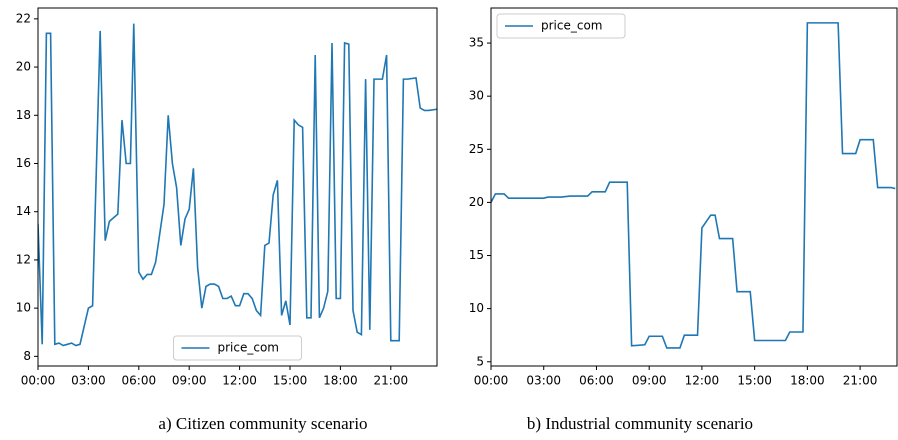  I want to click on caption: b) Industrial community scenario, so click(640, 423).